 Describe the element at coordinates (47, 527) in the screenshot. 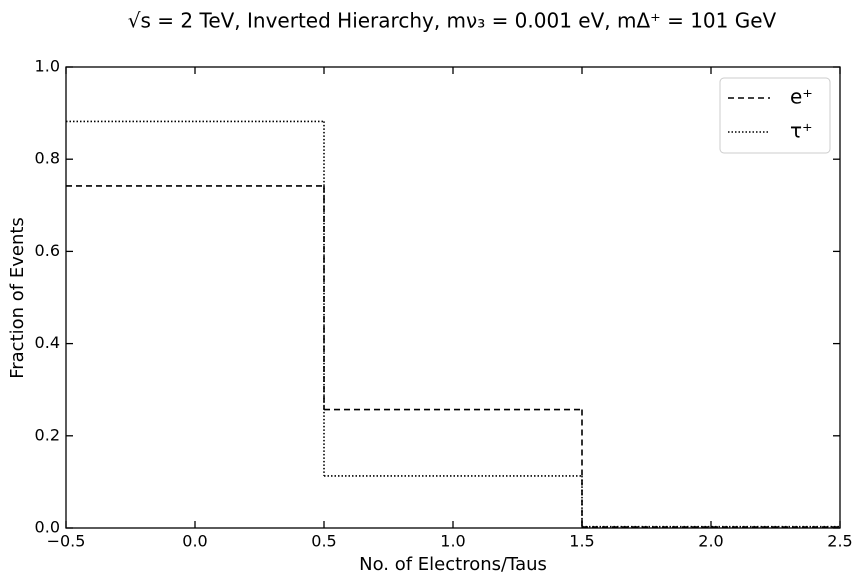

I see `y-tick-label: 0.0` at that location.